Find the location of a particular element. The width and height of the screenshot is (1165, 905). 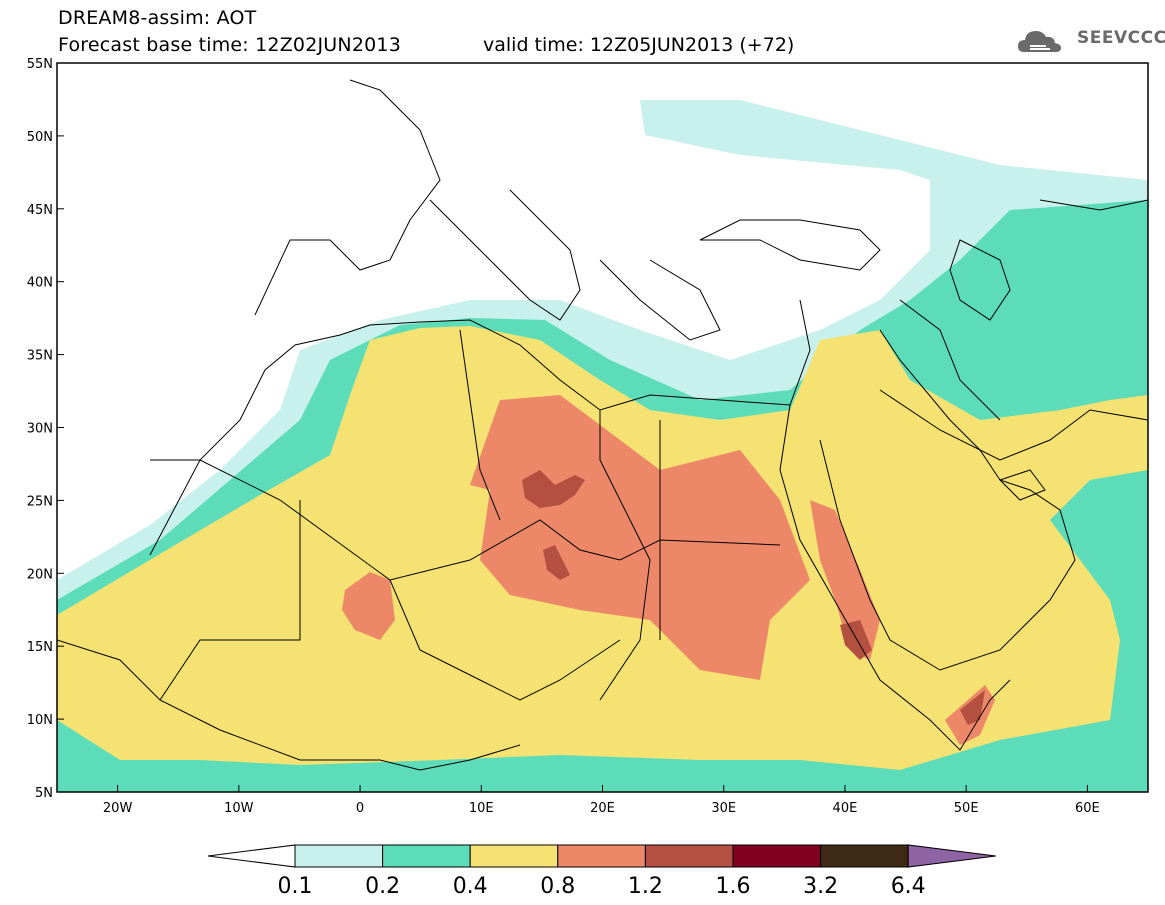

aot-band-0.8-redsea is located at coordinates (845, 580).